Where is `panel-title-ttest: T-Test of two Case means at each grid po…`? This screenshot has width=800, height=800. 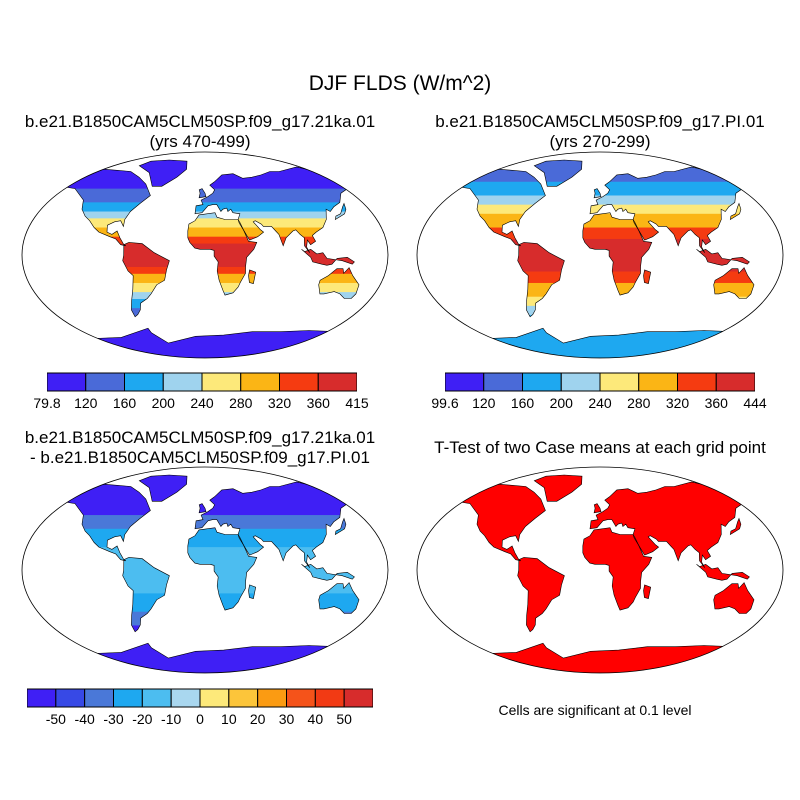 panel-title-ttest: T-Test of two Case means at each grid po… is located at coordinates (600, 447).